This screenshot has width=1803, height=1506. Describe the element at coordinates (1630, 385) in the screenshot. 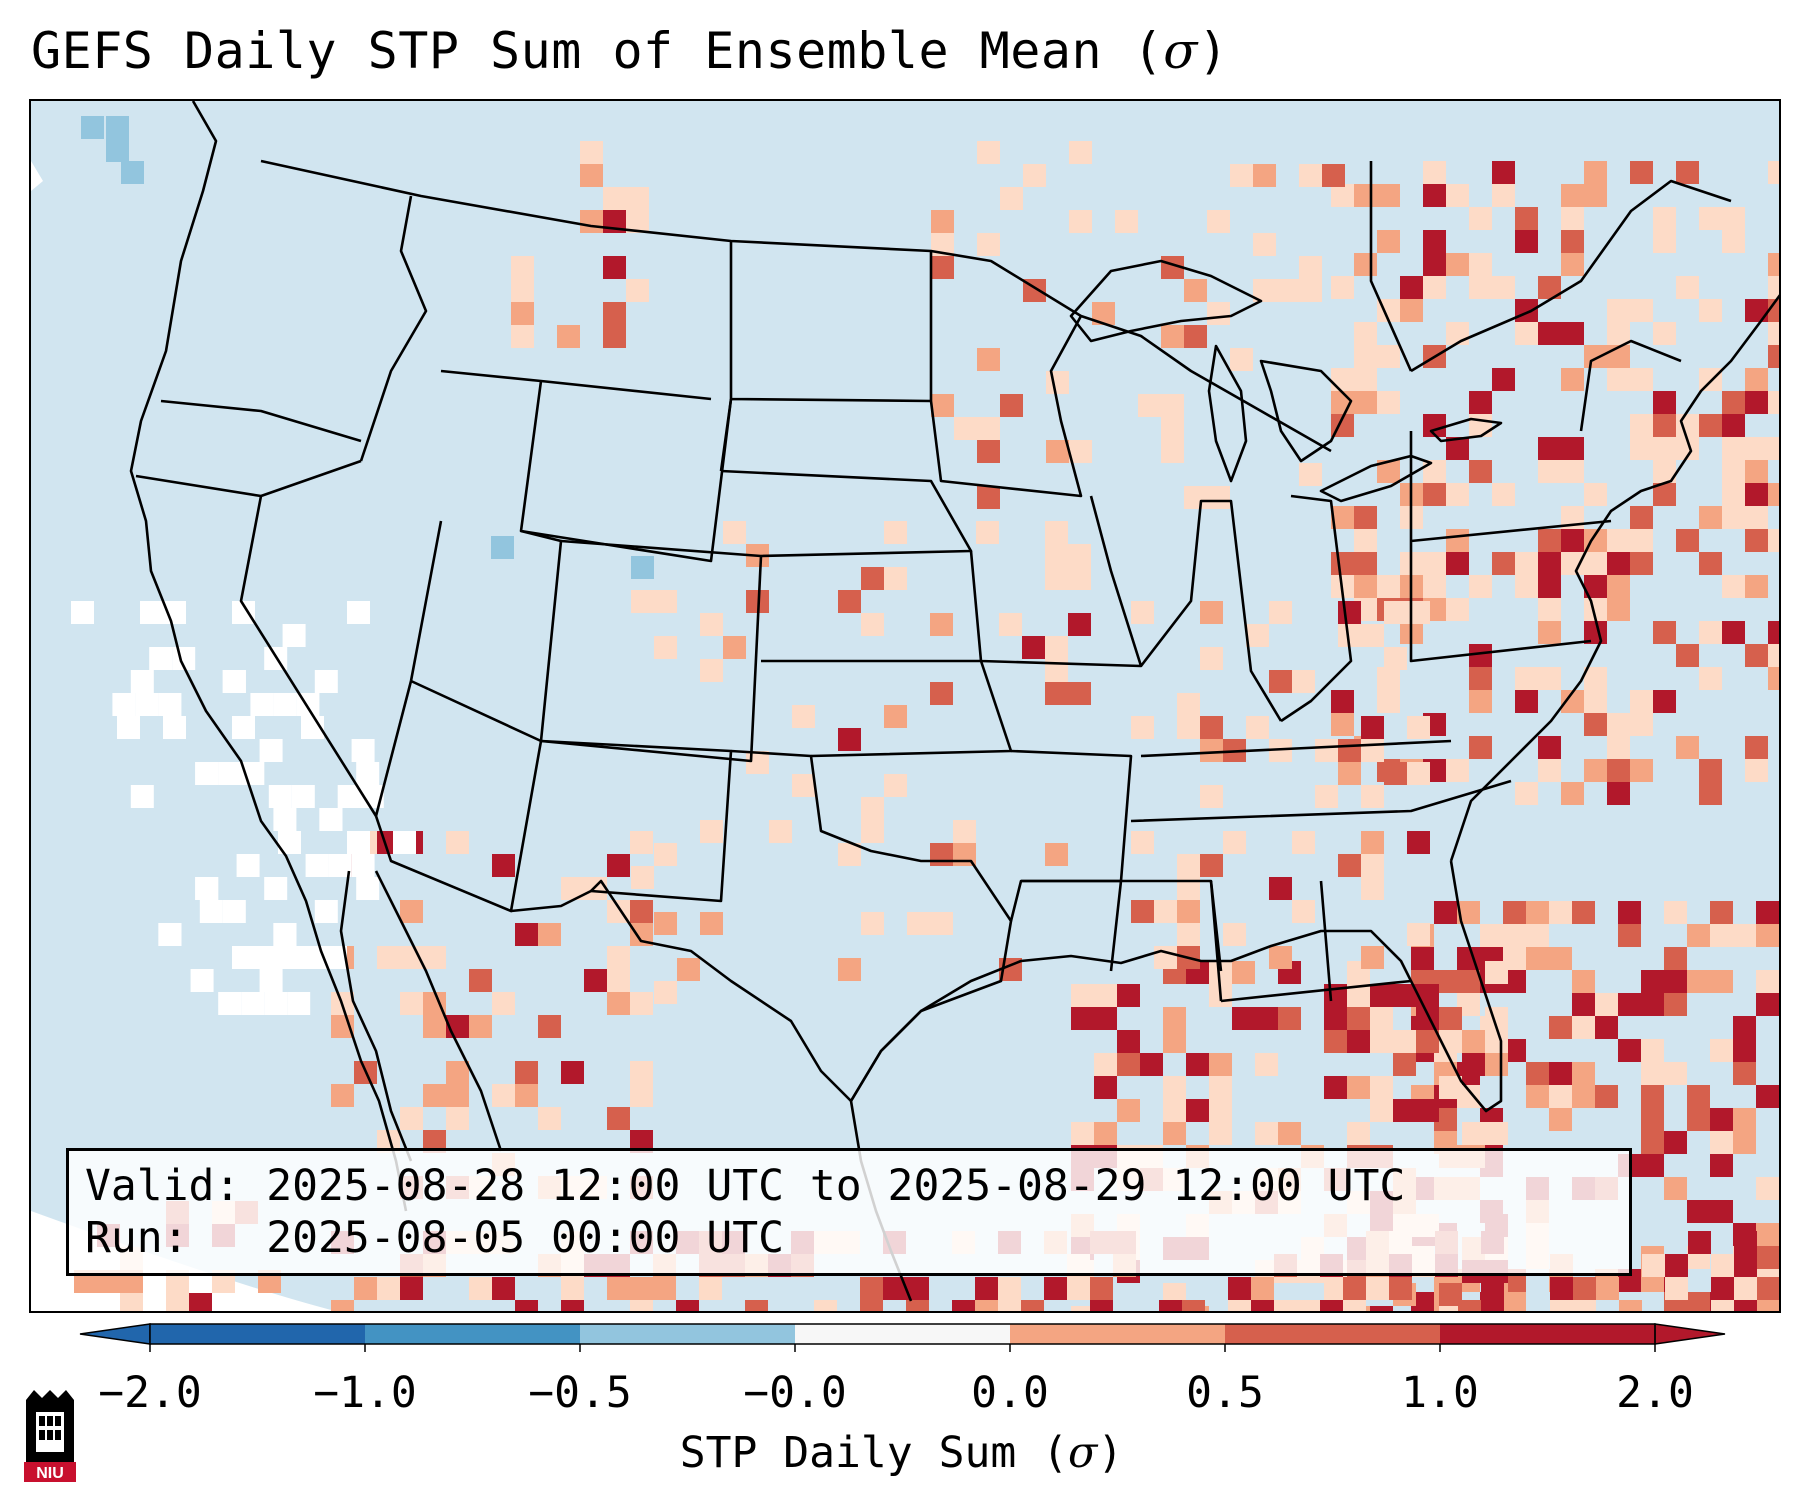

I see `state-ne-states` at that location.